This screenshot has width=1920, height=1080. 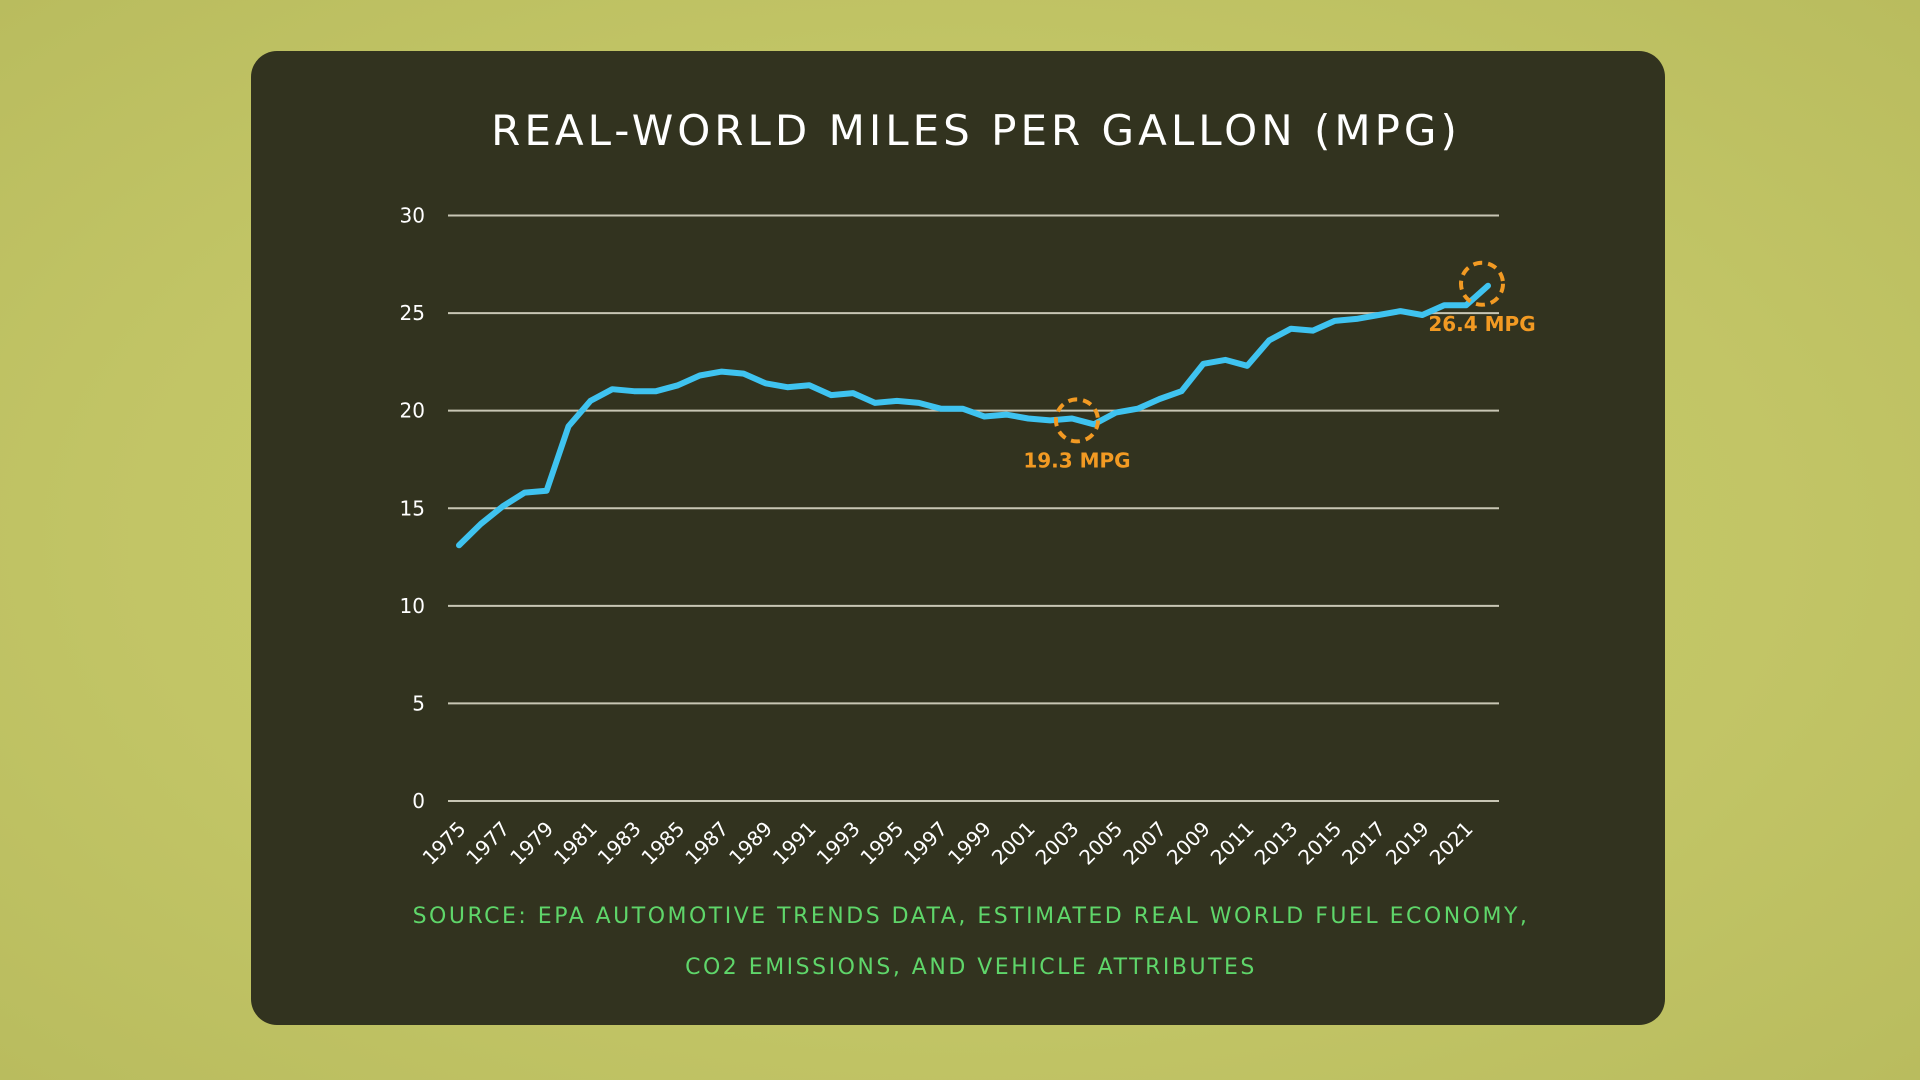 I want to click on x-tick-label: 2005, so click(x=1100, y=843).